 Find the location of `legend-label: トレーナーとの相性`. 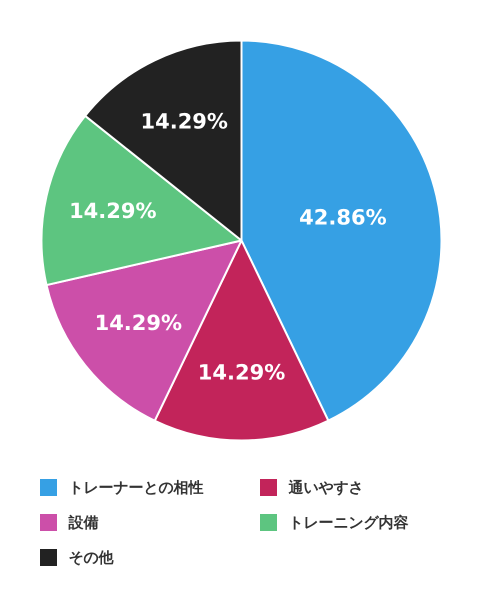

legend-label: トレーナーとの相性 is located at coordinates (136, 487).